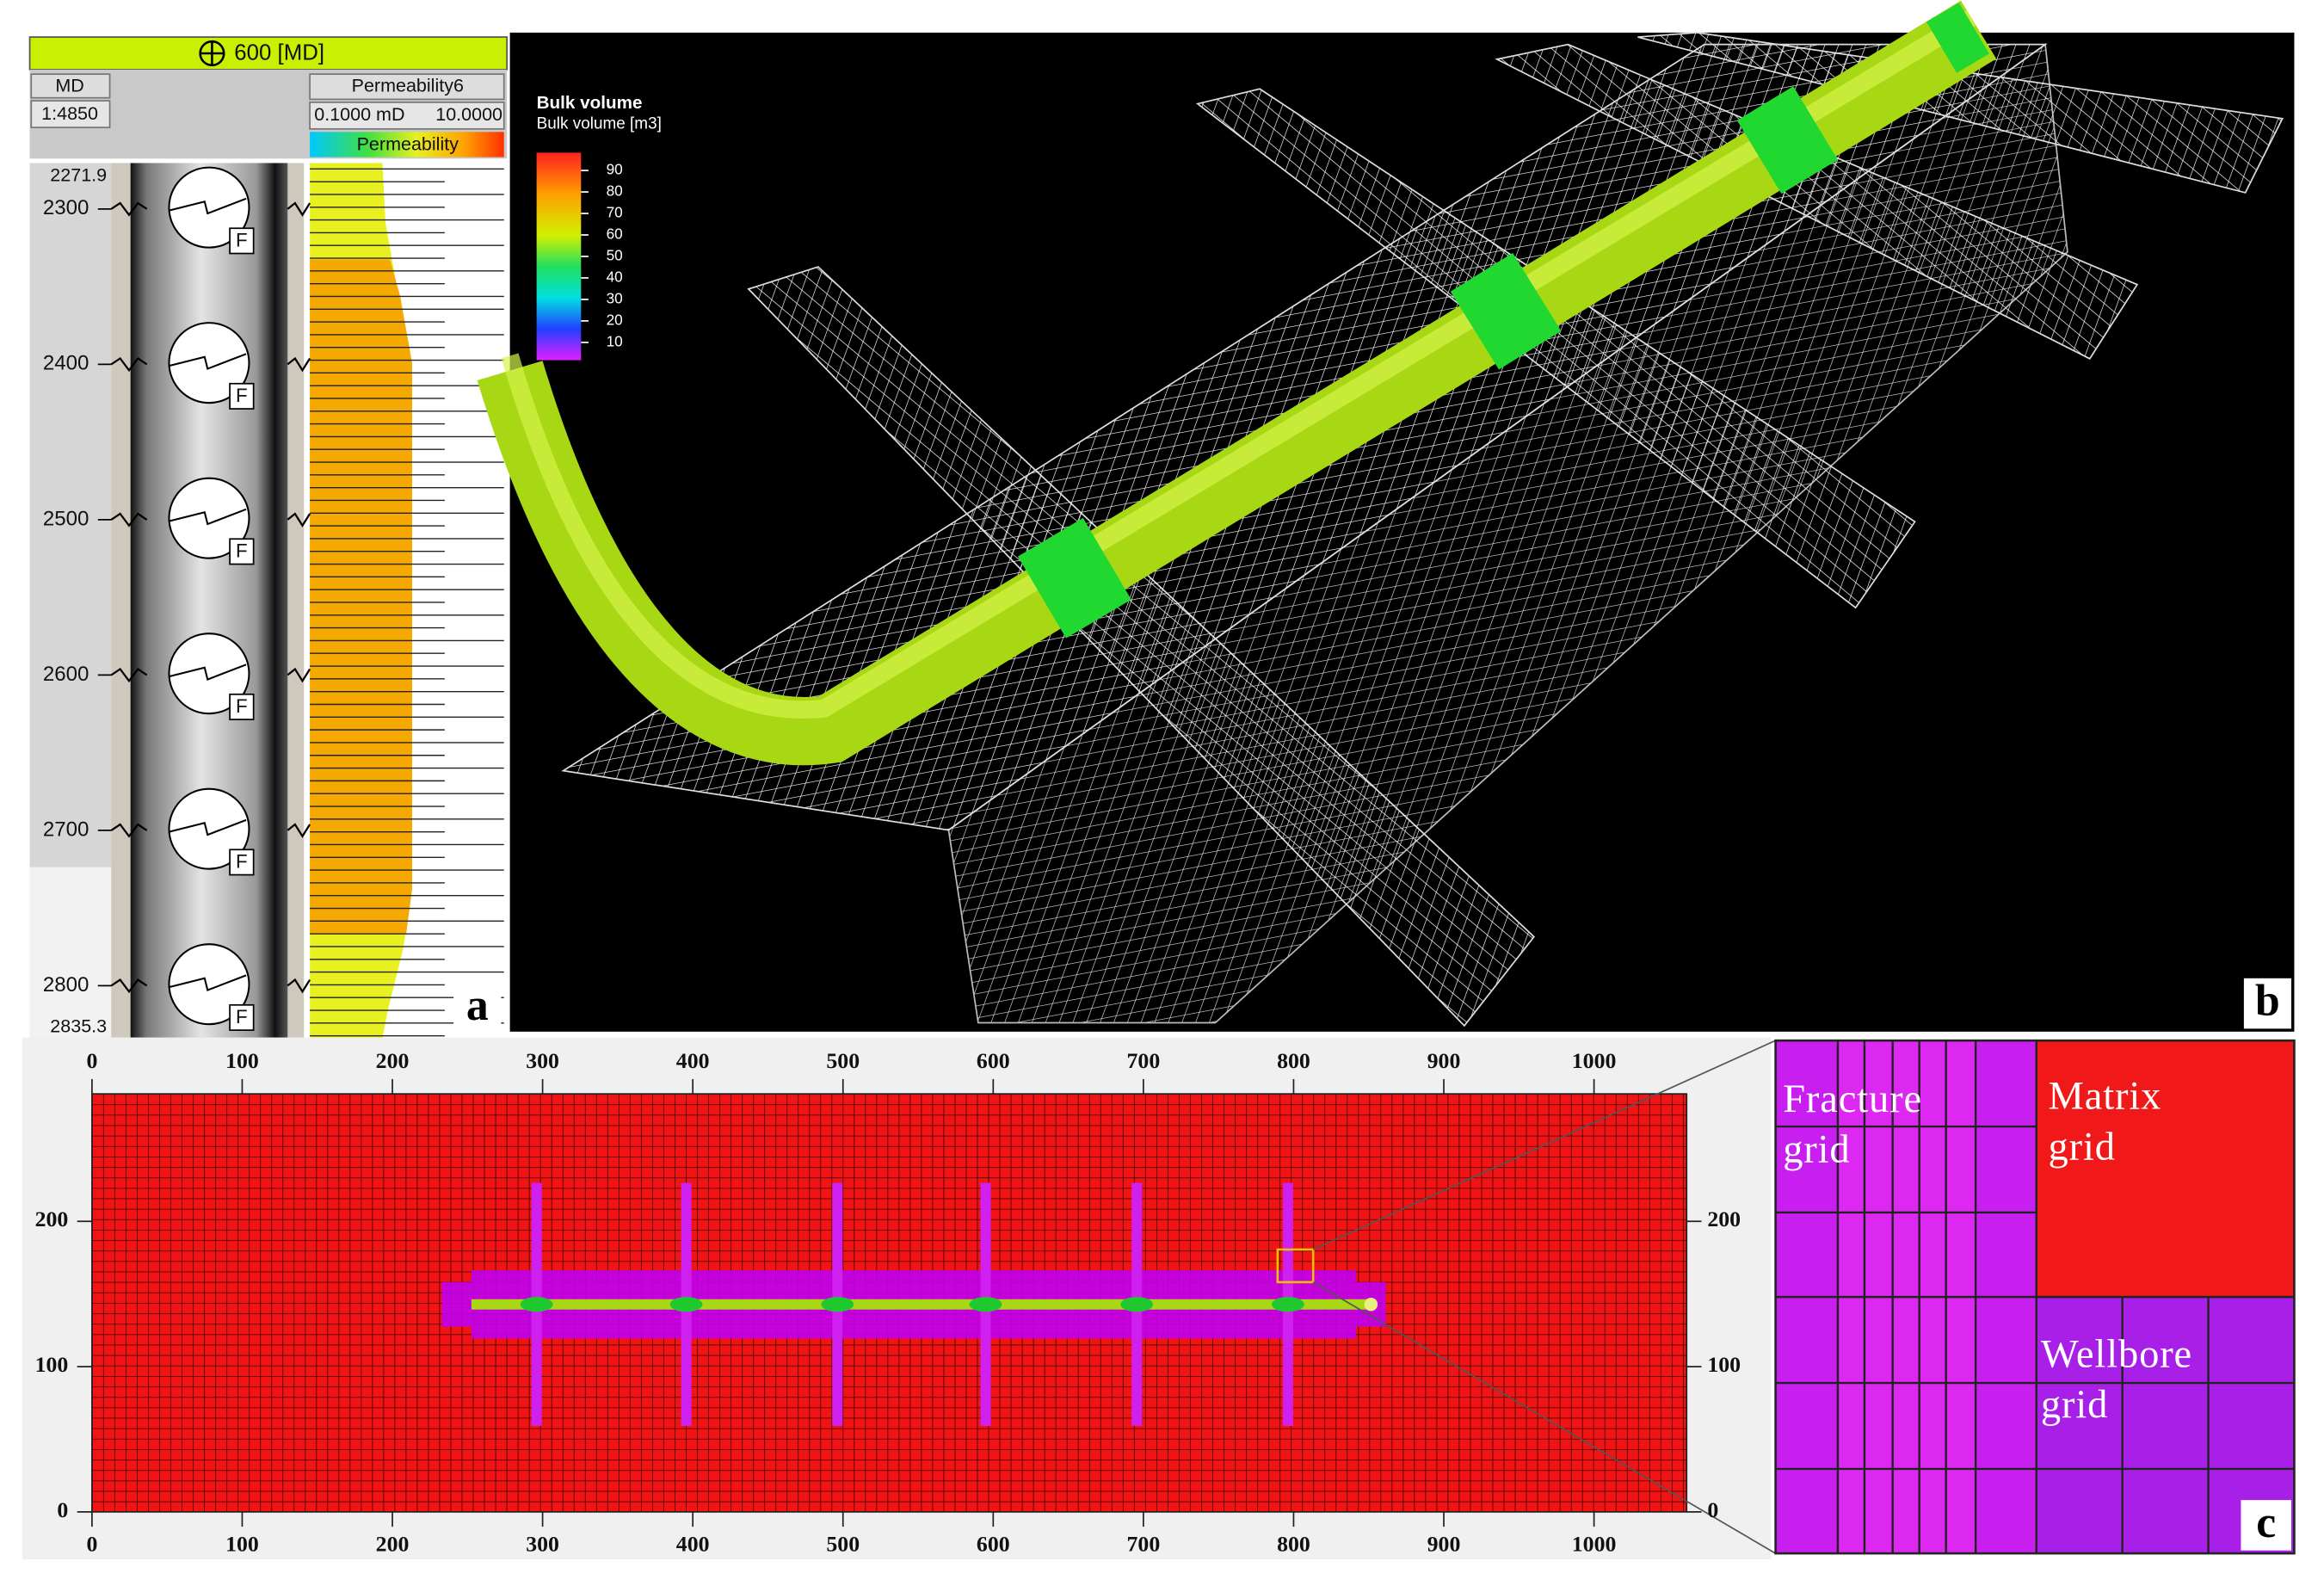  Describe the element at coordinates (993, 1060) in the screenshot. I see `x-tick-label: 600` at that location.